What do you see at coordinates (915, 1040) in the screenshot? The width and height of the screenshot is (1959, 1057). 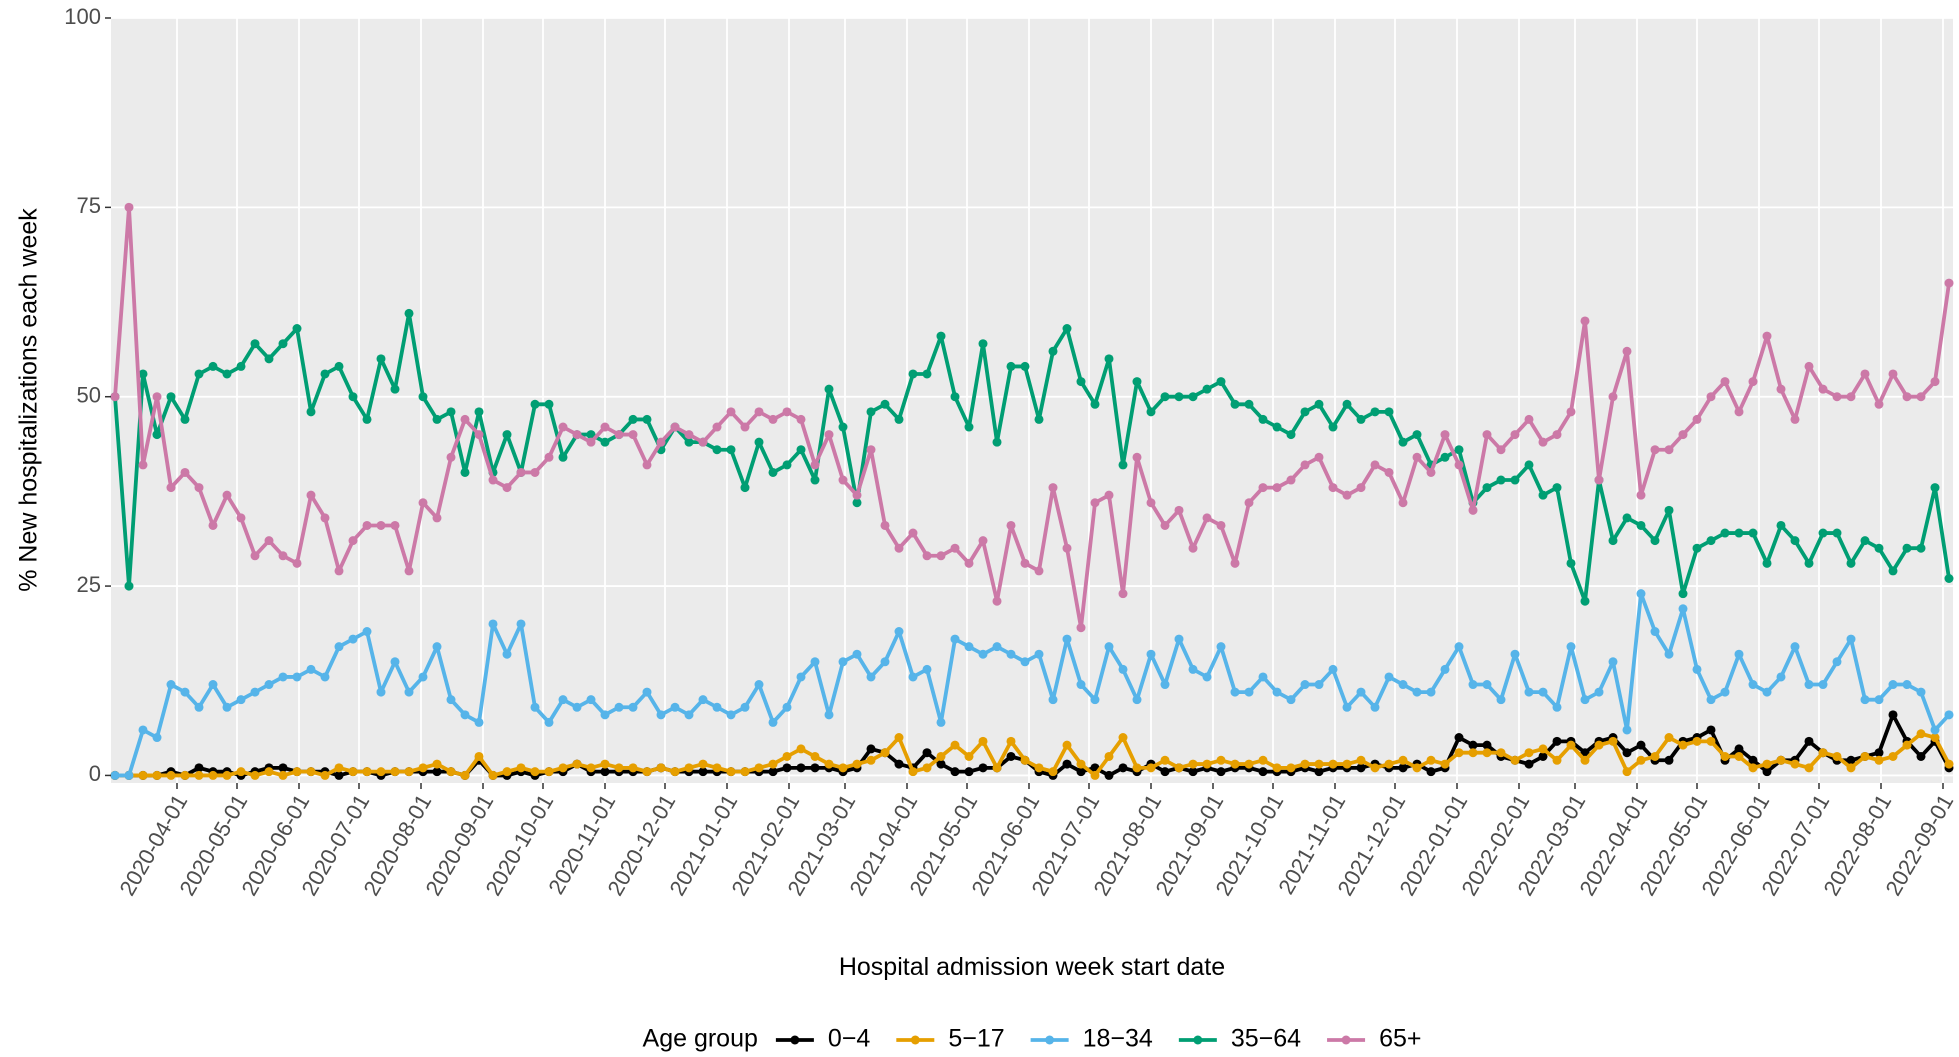 I see `legend-key-point` at bounding box center [915, 1040].